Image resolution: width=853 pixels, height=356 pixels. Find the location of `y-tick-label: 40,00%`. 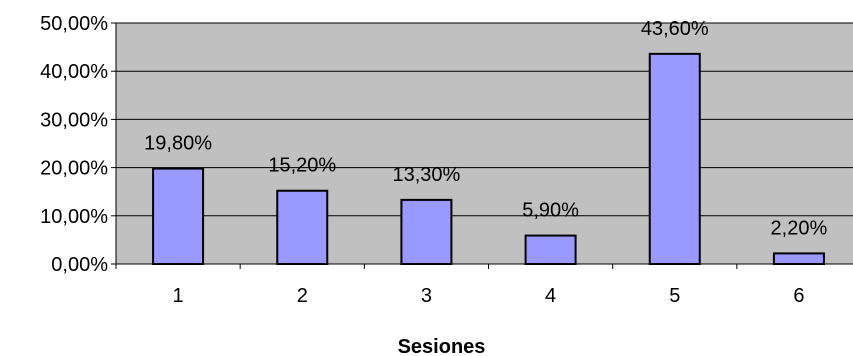

y-tick-label: 40,00% is located at coordinates (74, 72).